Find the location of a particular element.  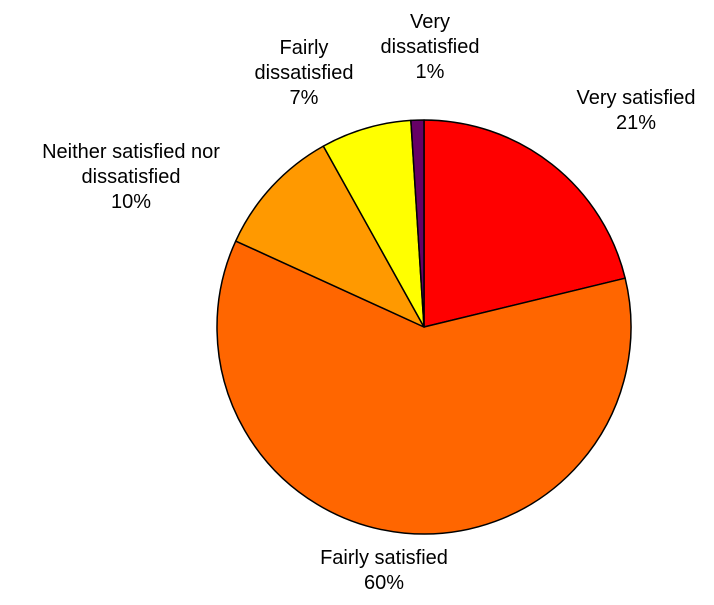

slice-label-very-dissatisfied: Very dissatisfied 1% is located at coordinates (430, 47).